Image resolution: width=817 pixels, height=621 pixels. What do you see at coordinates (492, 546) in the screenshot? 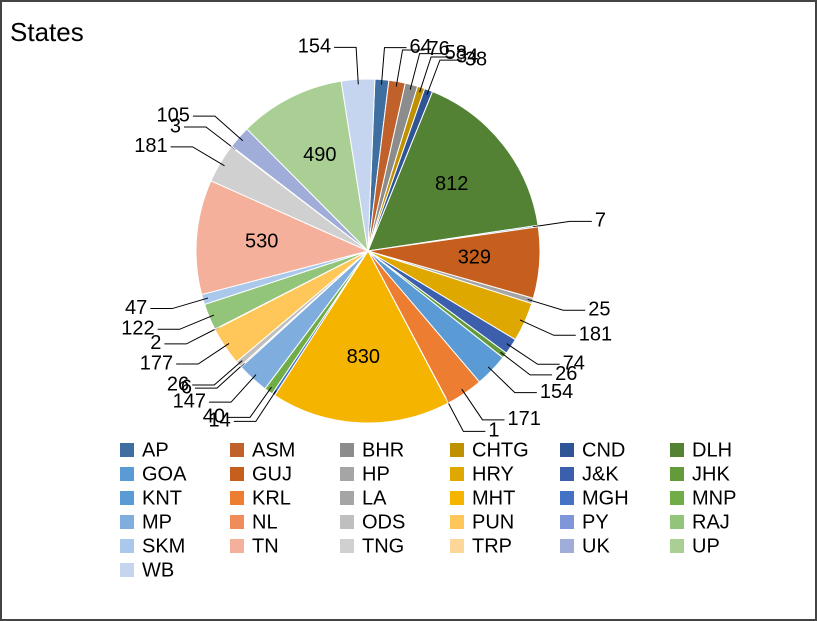
I see `legend-label: TRP` at bounding box center [492, 546].